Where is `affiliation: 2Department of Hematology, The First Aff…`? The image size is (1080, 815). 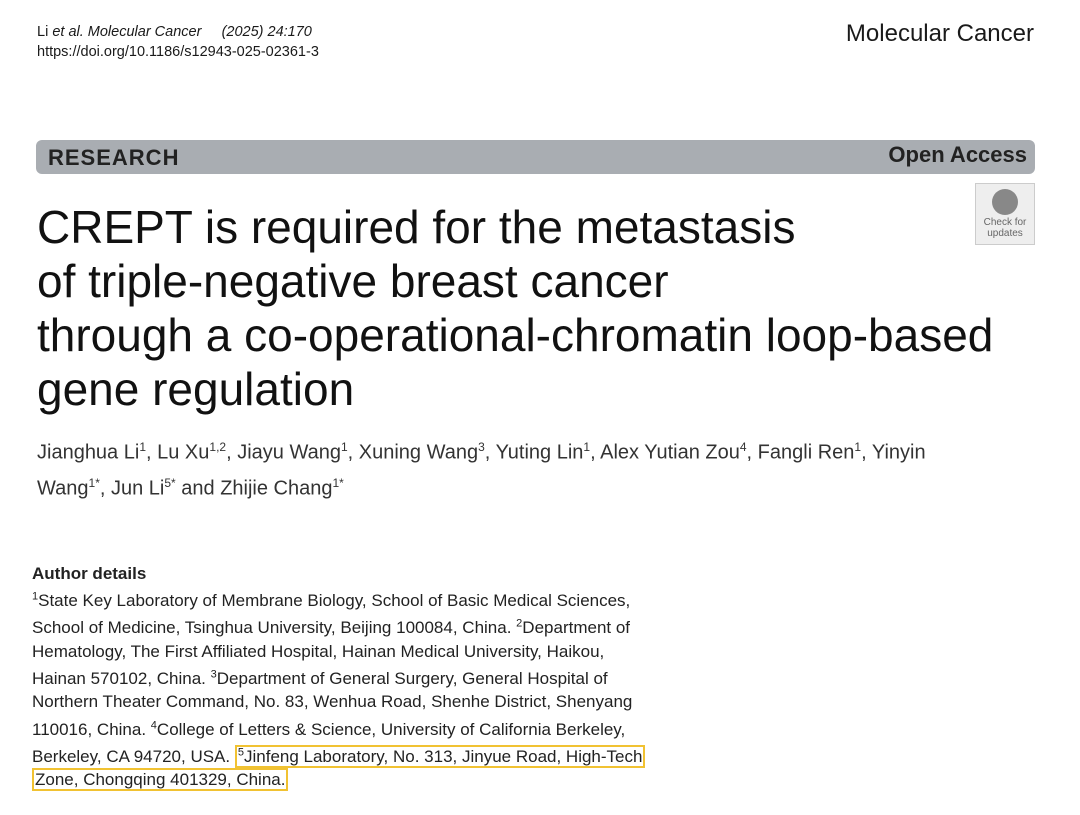
affiliation: 2Department of Hematology, The First Aff… is located at coordinates (331, 653).